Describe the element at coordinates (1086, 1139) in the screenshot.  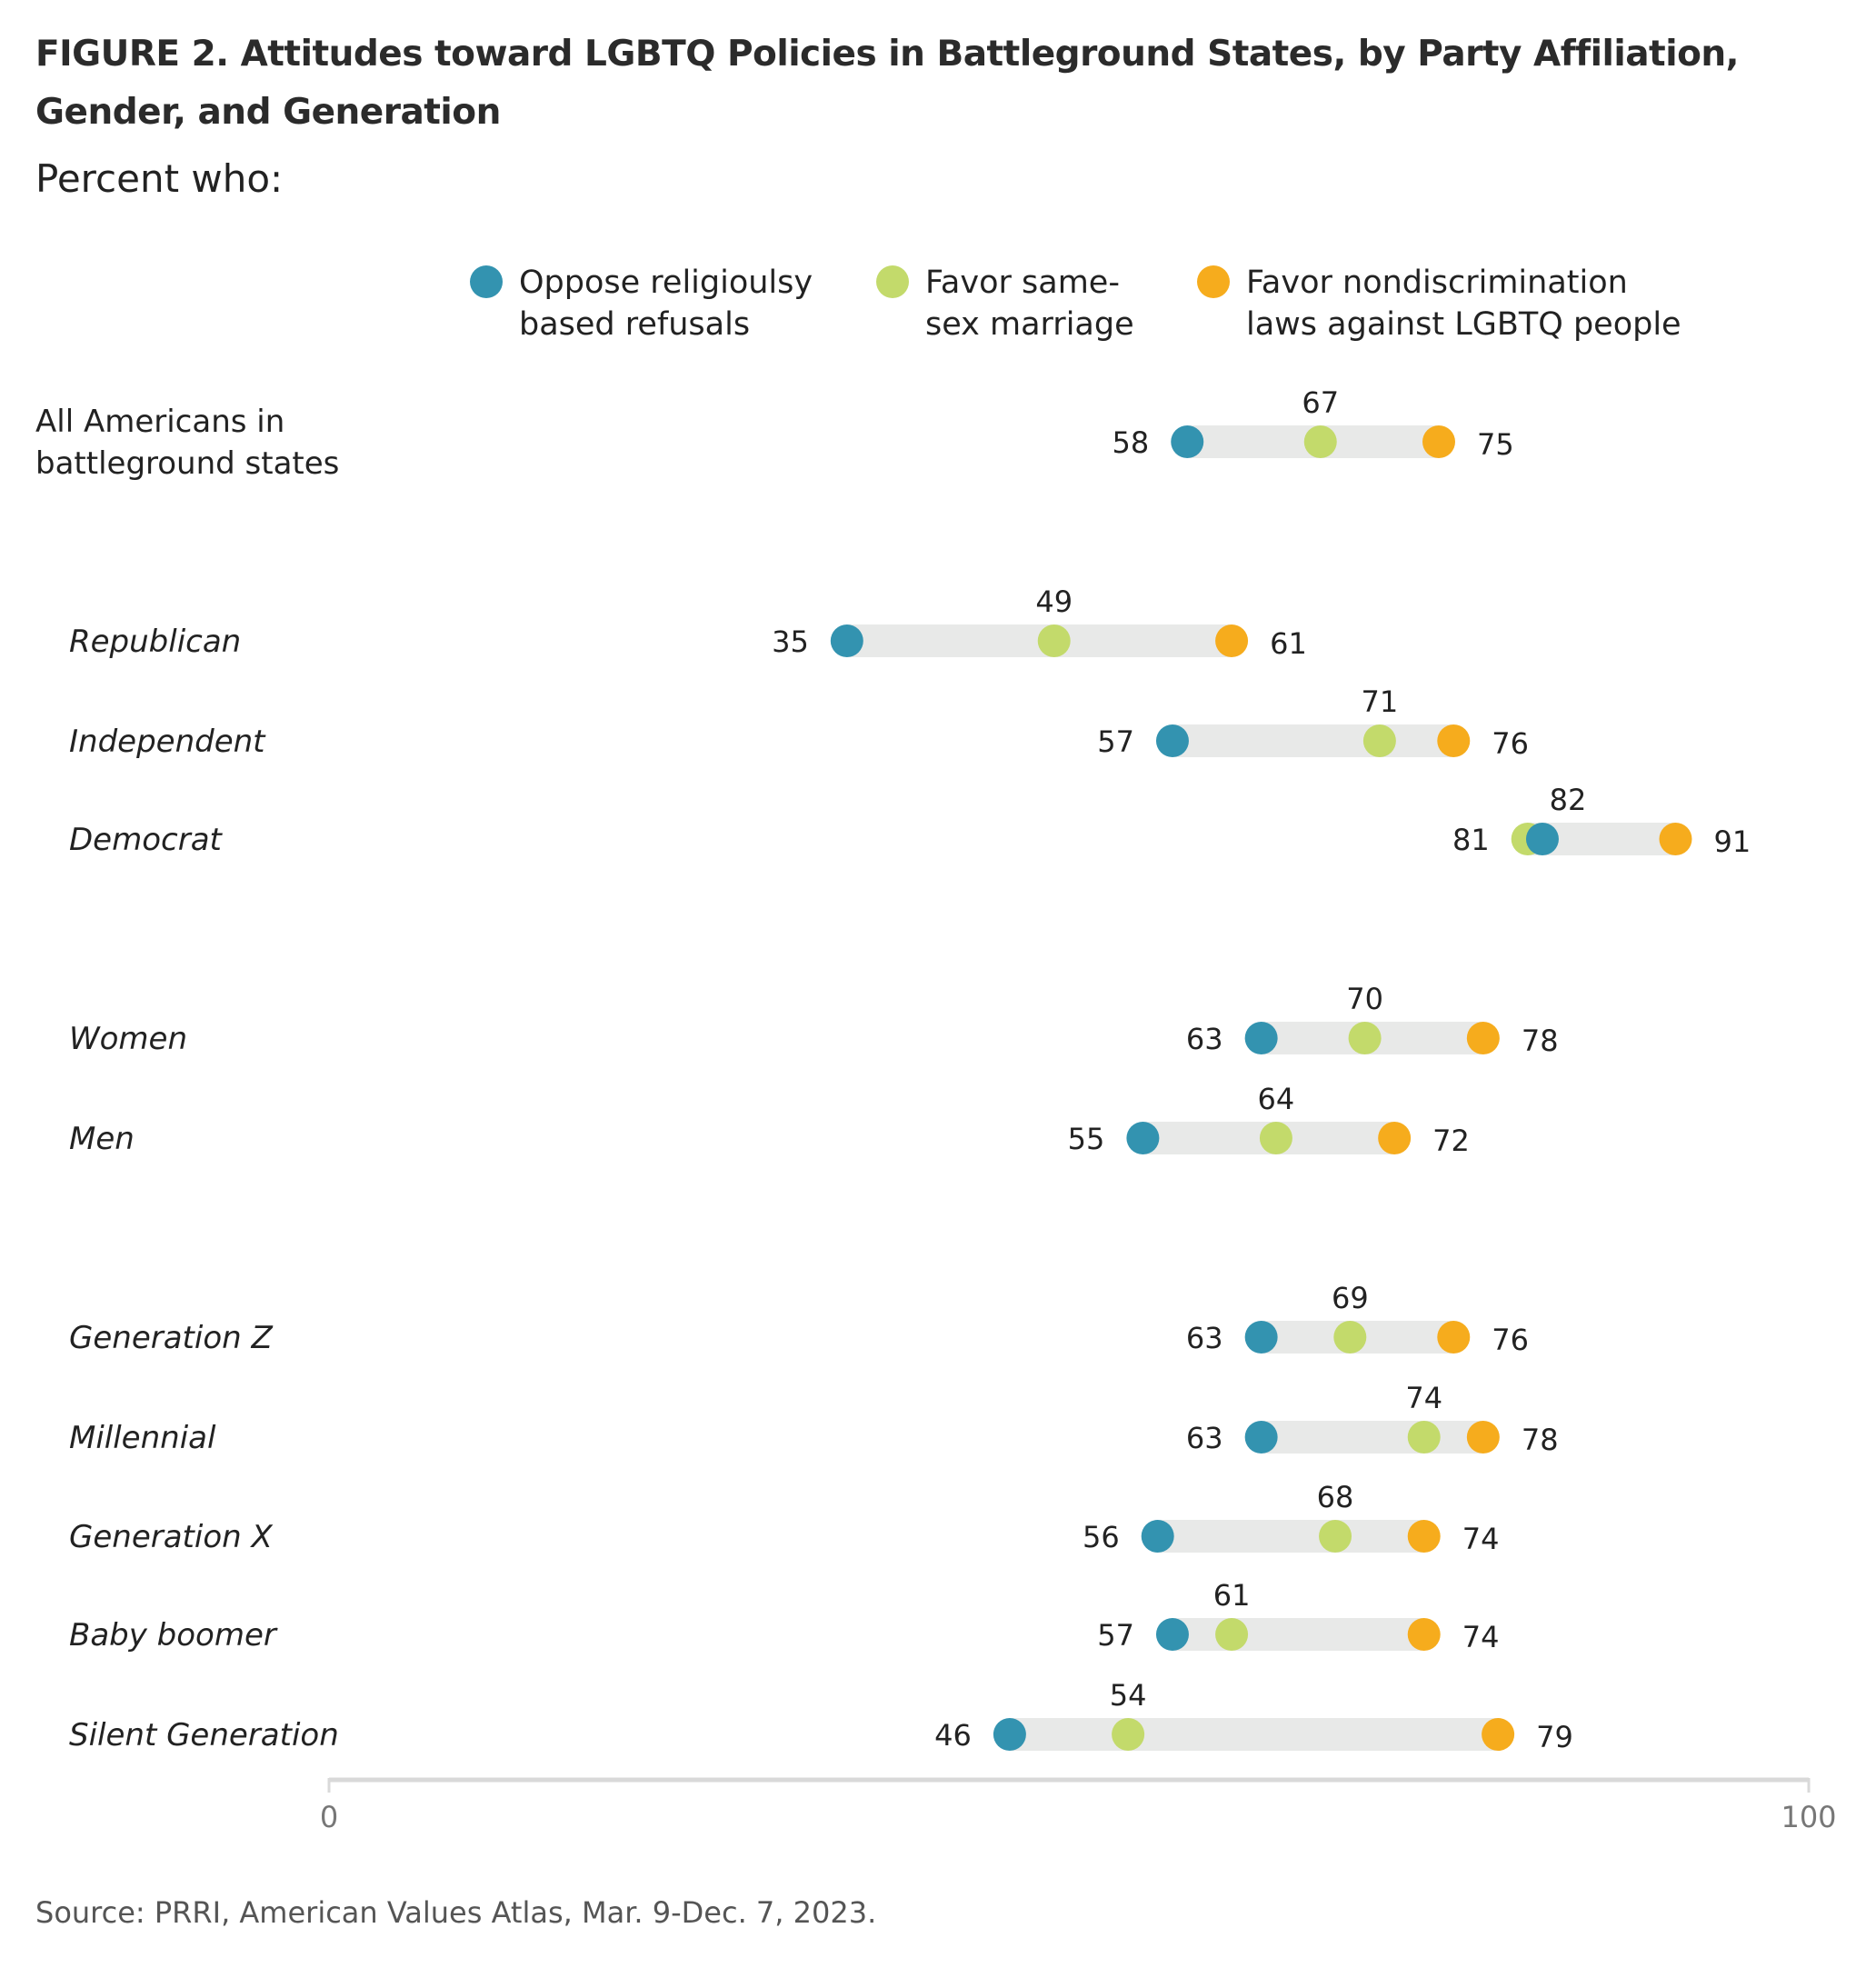
I see `value-label: 55` at that location.